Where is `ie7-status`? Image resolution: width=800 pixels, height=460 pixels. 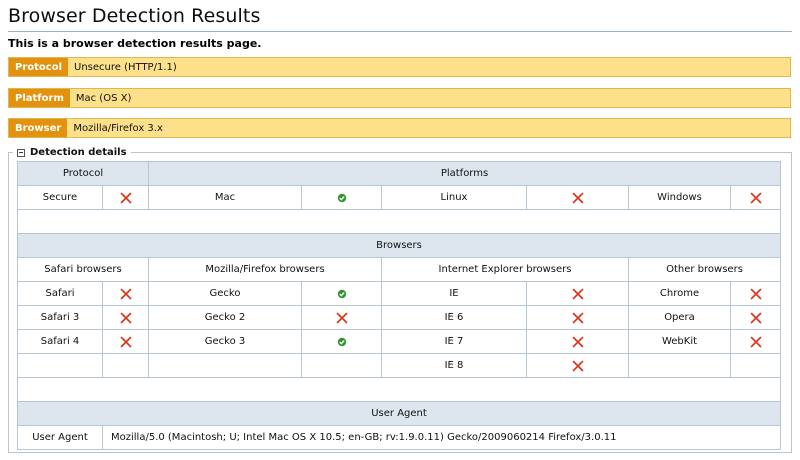
ie7-status is located at coordinates (577, 341).